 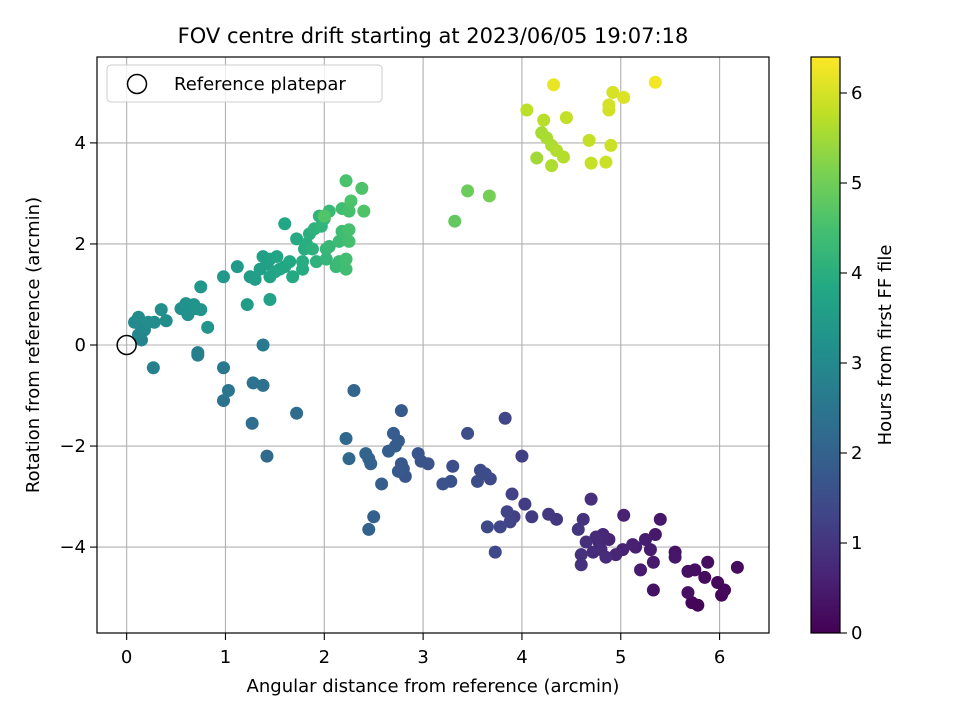 I want to click on y-axis-ticks: −4 −2 0 2 4, so click(x=78, y=345).